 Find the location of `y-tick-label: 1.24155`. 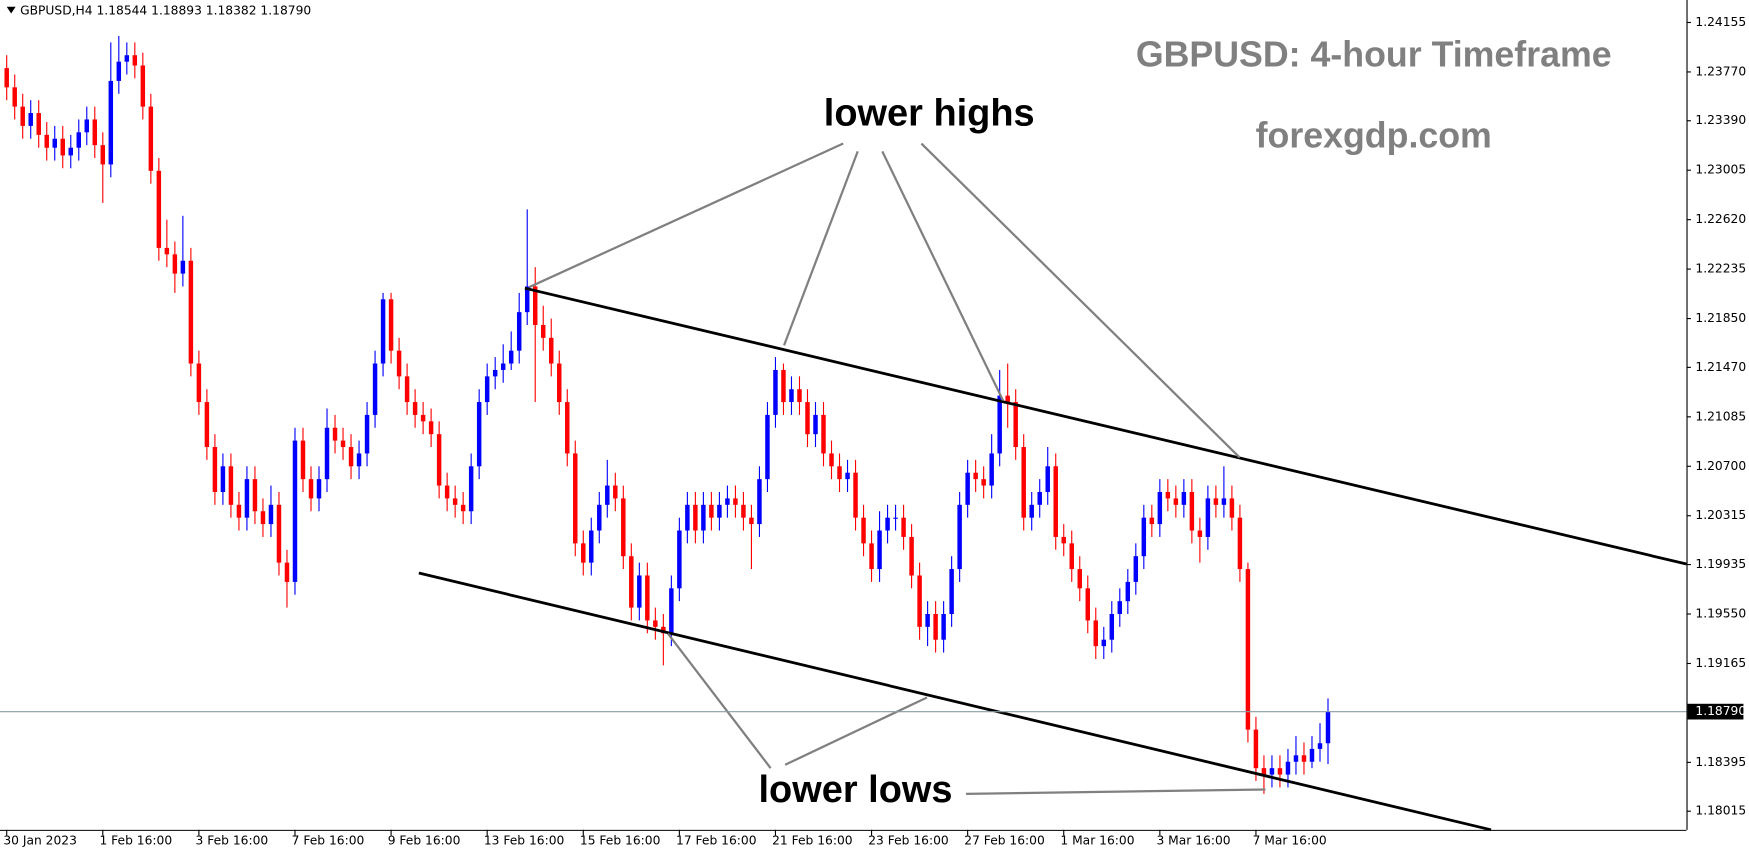

y-tick-label: 1.24155 is located at coordinates (1720, 22).